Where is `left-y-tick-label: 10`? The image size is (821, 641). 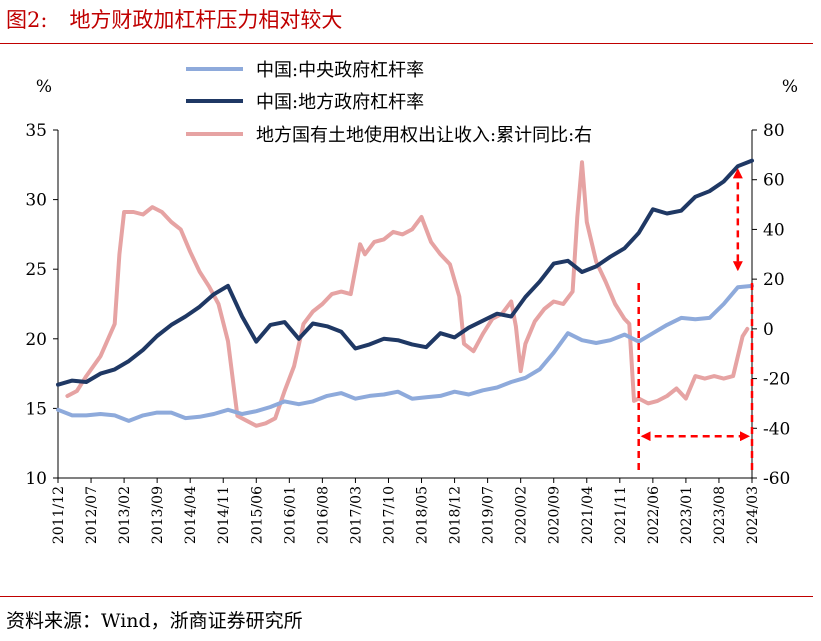 left-y-tick-label: 10 is located at coordinates (36, 479).